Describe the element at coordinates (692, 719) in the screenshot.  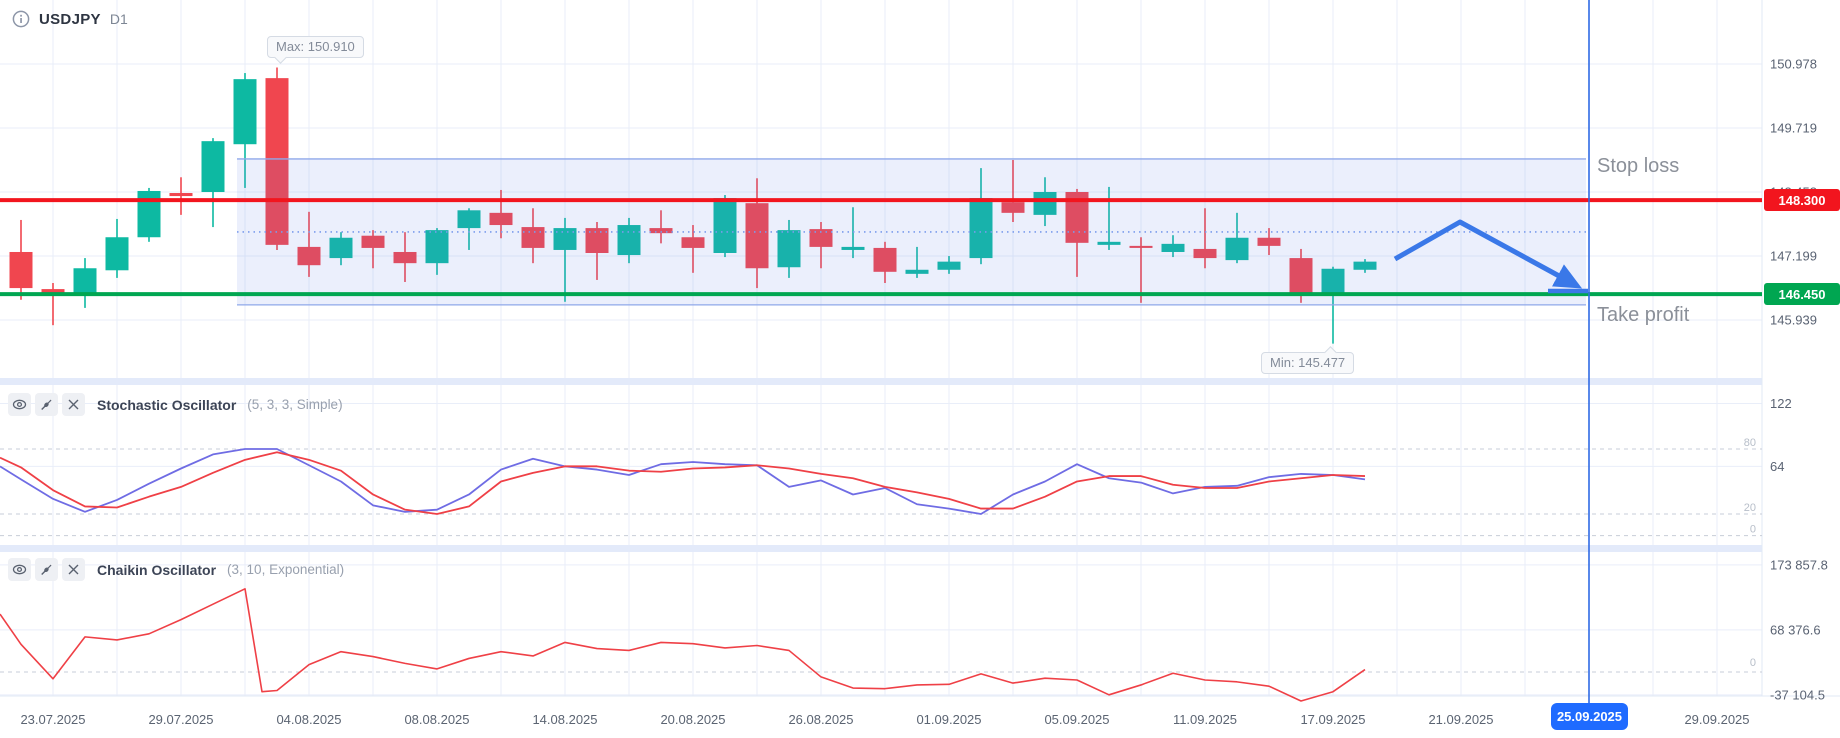
I see `date-axis-label: 20.08.2025` at that location.